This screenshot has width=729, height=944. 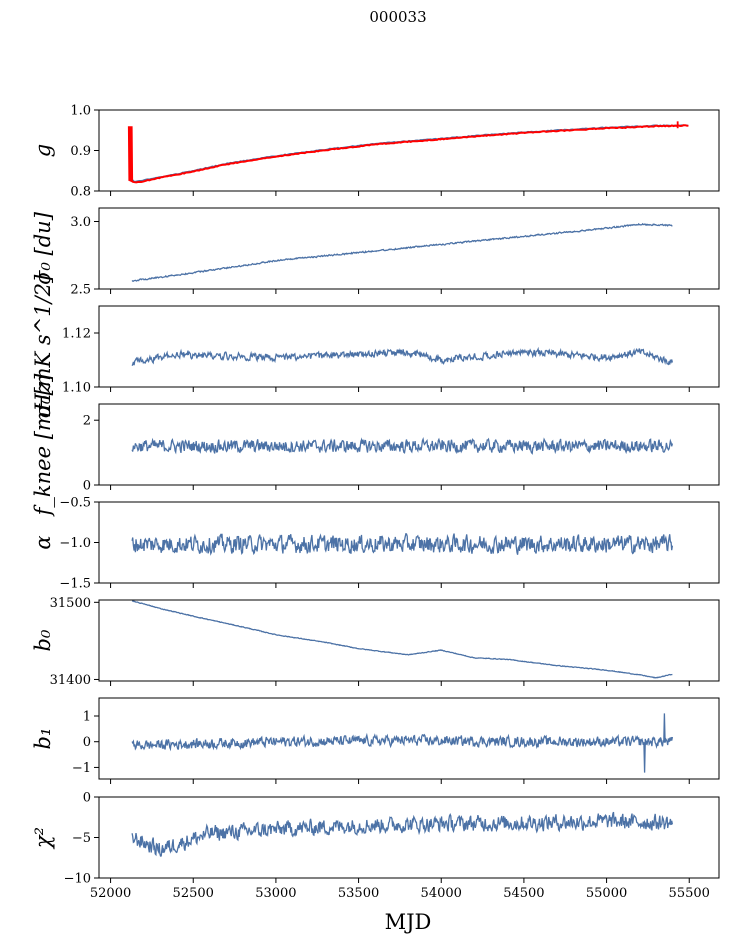 I want to click on y-tick-label: 1.10, so click(x=76, y=388).